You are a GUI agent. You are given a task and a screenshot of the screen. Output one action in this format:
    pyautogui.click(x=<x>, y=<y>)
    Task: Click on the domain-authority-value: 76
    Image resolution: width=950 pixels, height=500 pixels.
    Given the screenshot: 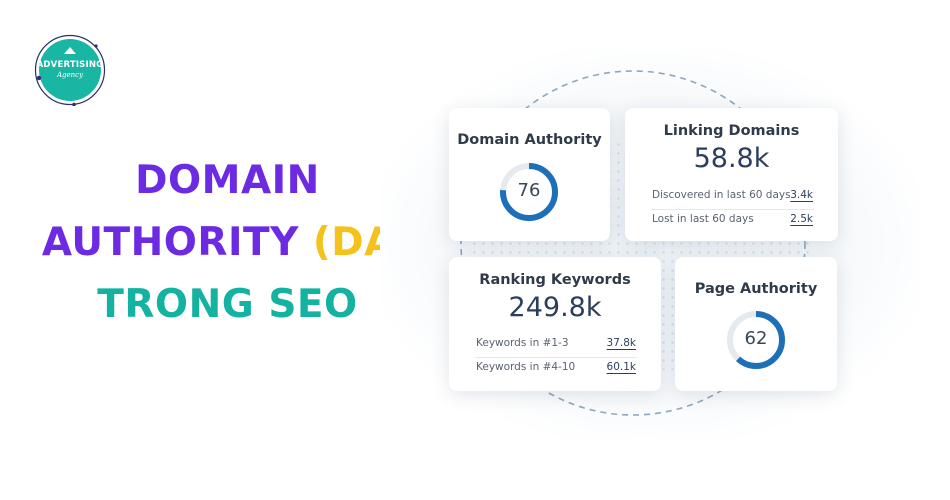 What is the action you would take?
    pyautogui.click(x=529, y=190)
    